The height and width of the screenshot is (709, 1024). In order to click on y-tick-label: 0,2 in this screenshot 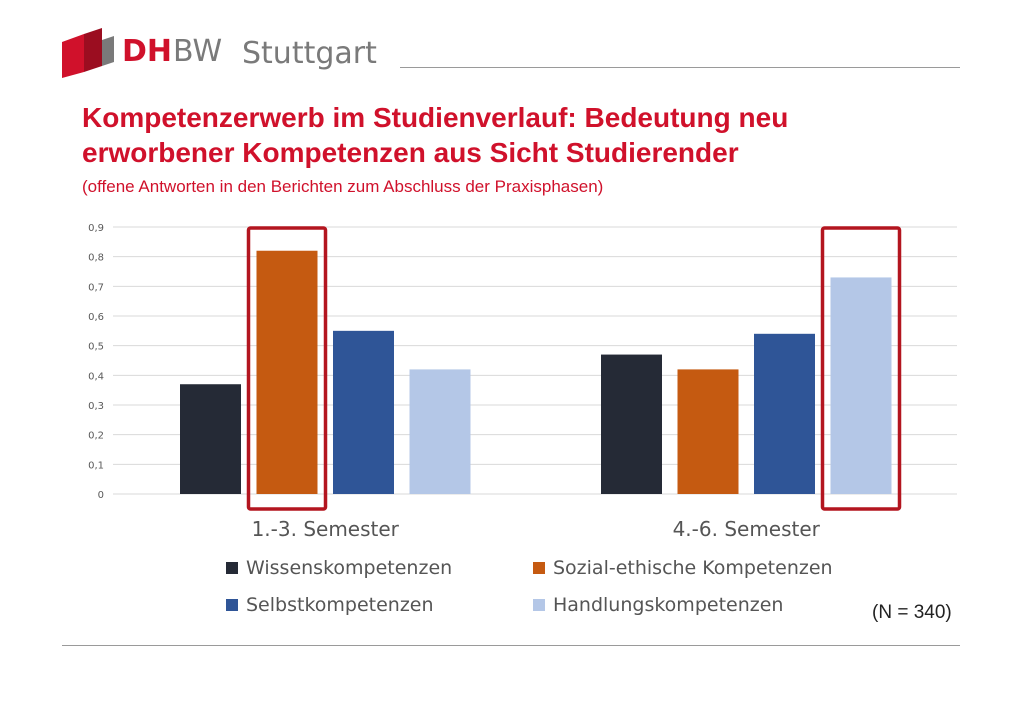, I will do `click(96, 436)`.